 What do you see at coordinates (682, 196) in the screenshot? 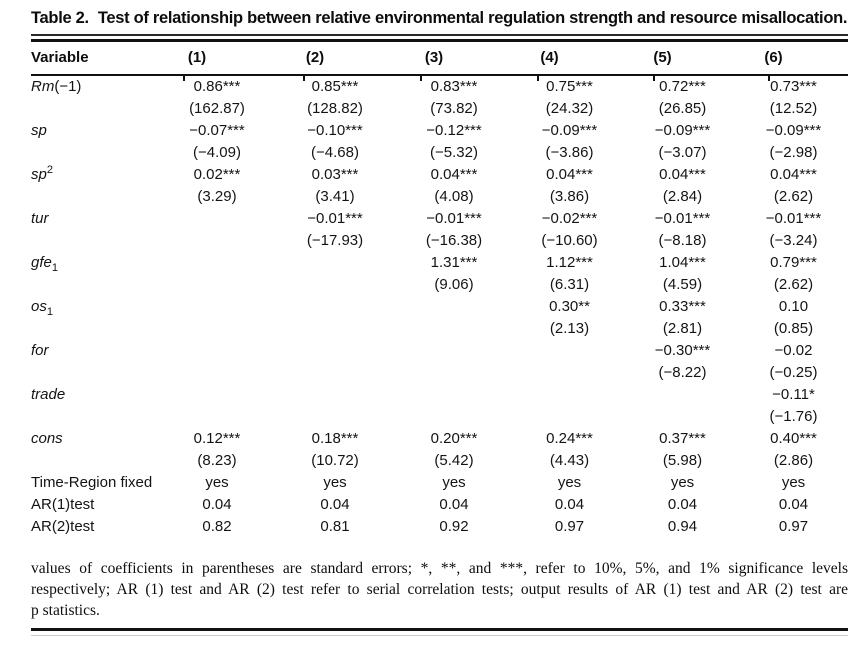
I see `se-cell: (2.84)` at bounding box center [682, 196].